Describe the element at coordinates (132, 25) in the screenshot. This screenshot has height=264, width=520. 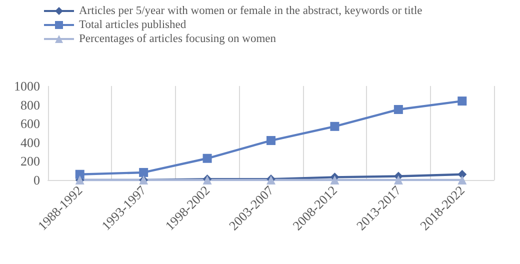
I see `legend-label: Total articles published` at that location.